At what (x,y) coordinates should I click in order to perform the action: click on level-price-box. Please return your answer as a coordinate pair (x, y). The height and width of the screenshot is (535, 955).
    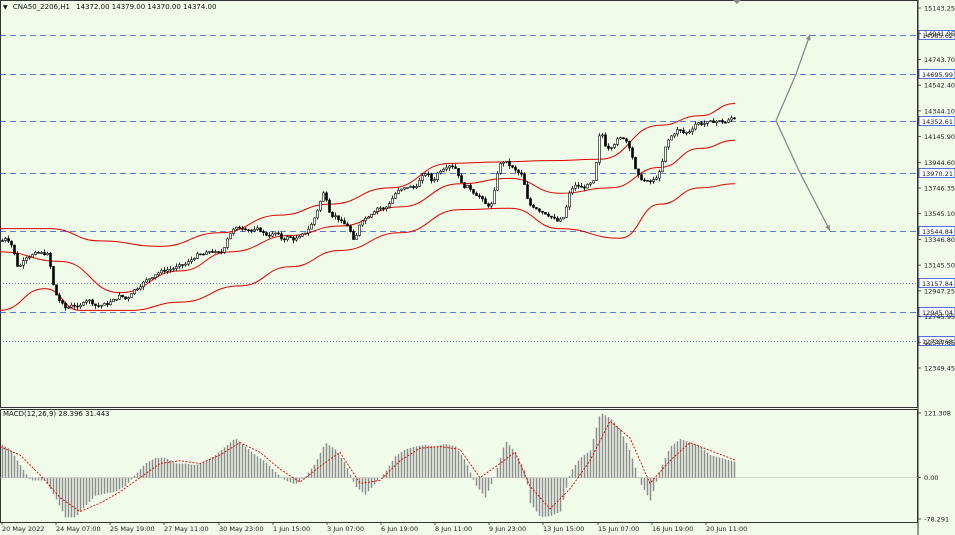
    Looking at the image, I should click on (936, 312).